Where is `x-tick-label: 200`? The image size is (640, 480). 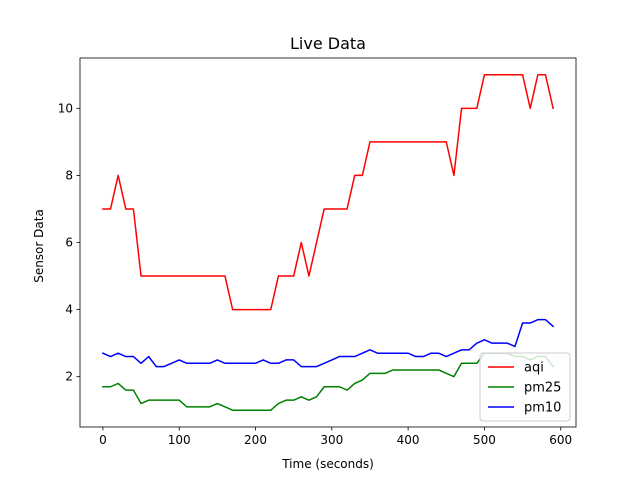
x-tick-label: 200 is located at coordinates (255, 440).